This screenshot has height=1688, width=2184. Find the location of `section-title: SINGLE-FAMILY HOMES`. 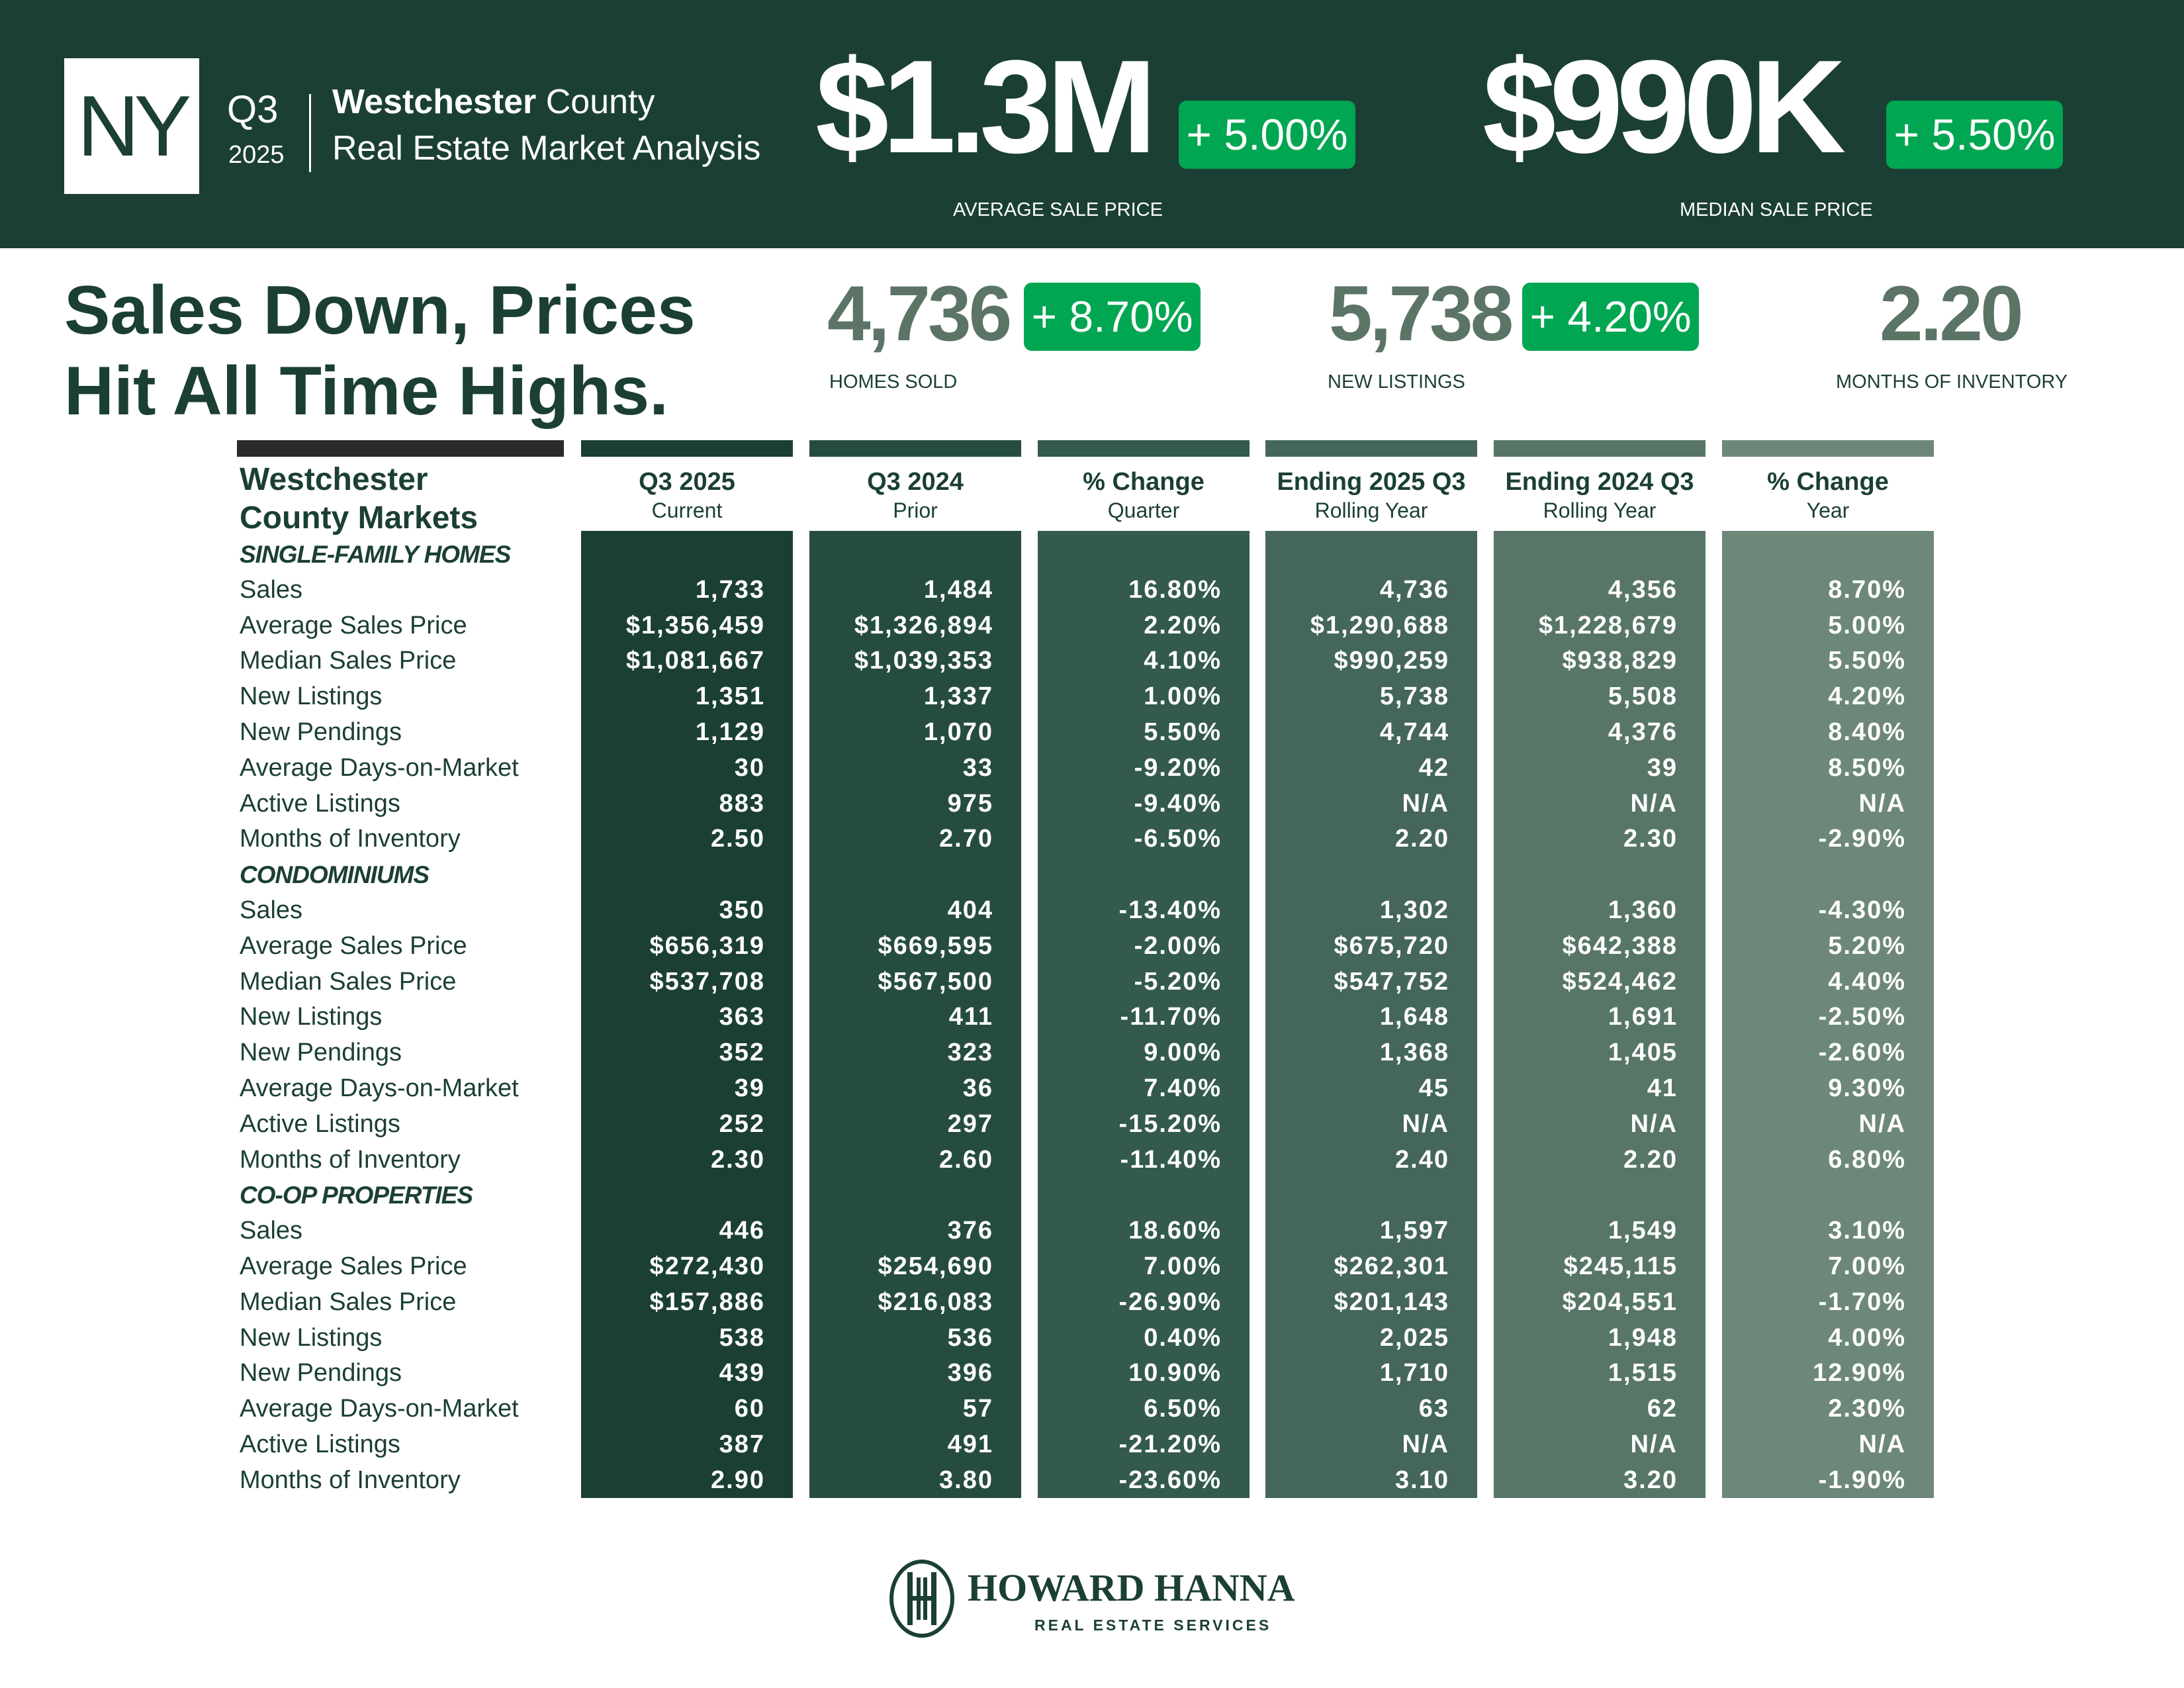

section-title: SINGLE-FAMILY HOMES is located at coordinates (375, 554).